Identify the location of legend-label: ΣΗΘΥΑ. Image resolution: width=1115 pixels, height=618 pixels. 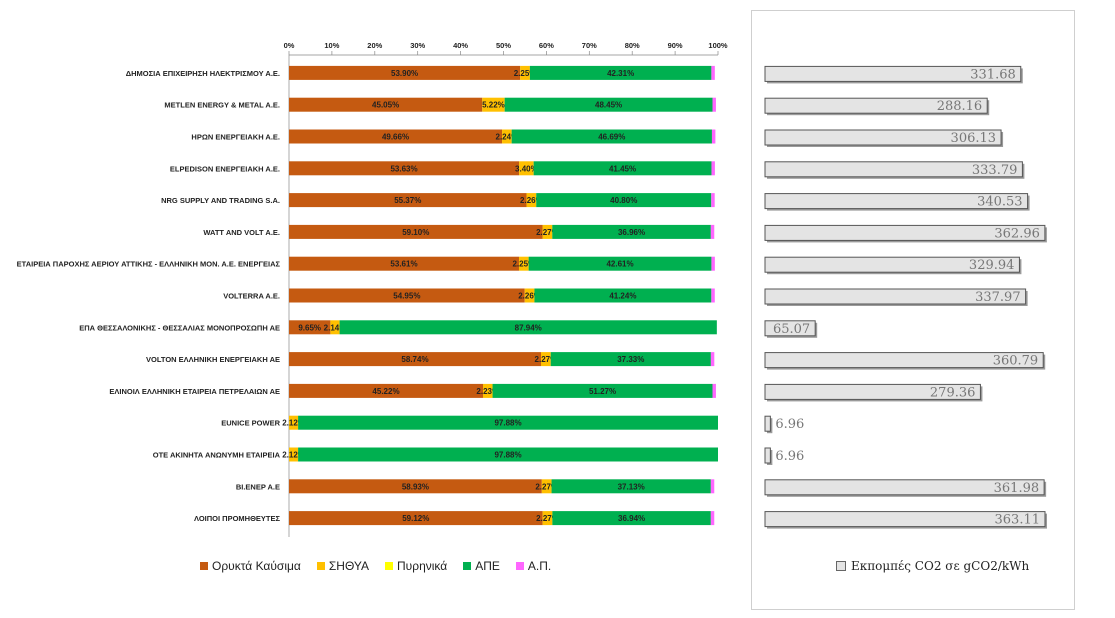
(349, 566).